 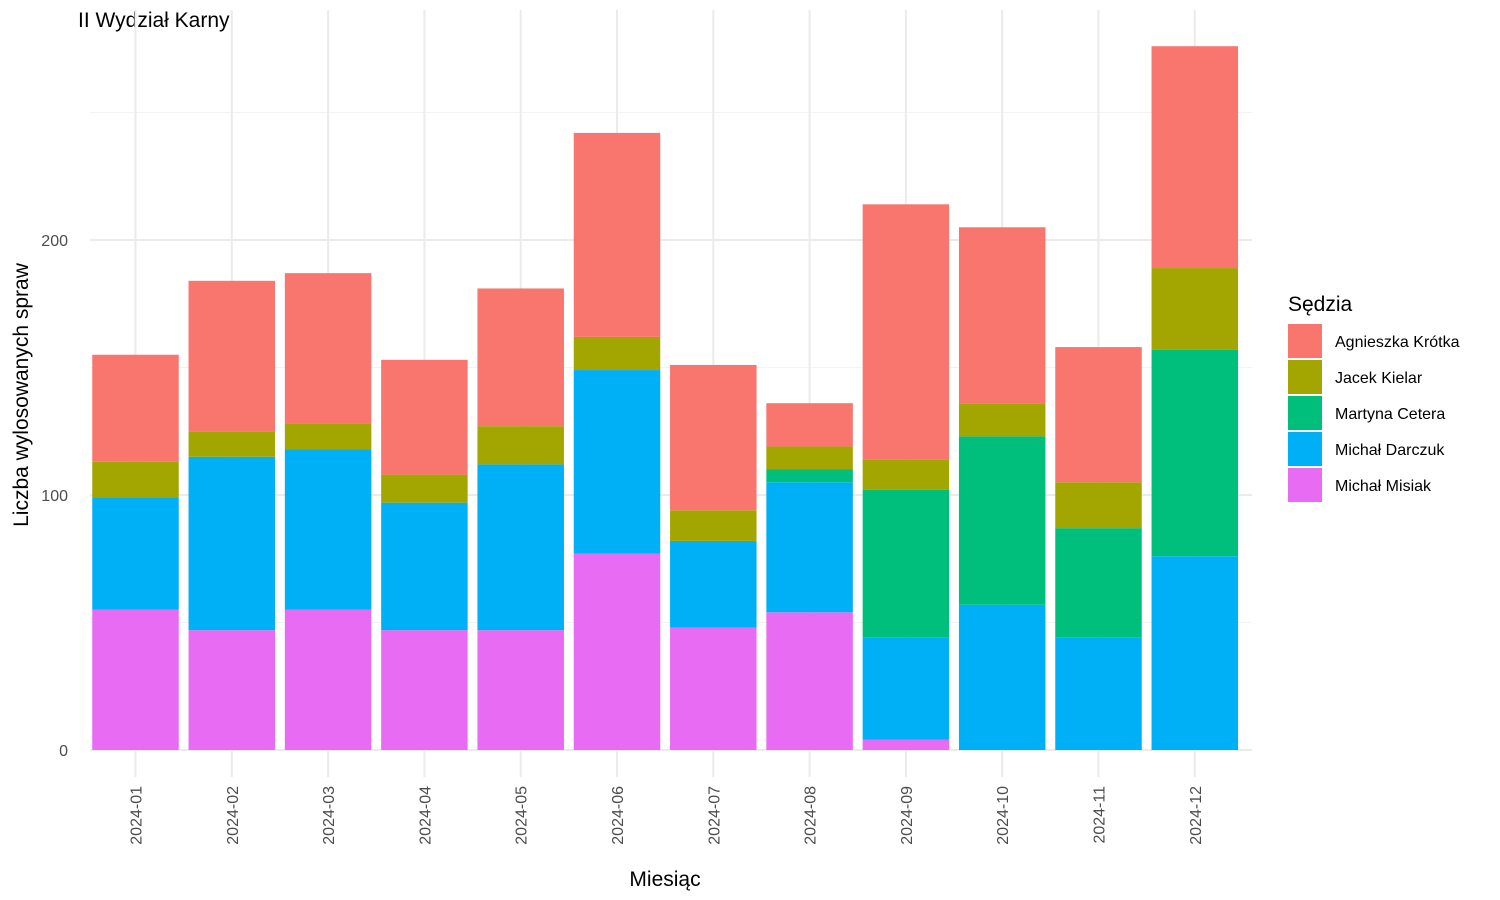 What do you see at coordinates (522, 815) in the screenshot?
I see `x-tick-label: 2024-05` at bounding box center [522, 815].